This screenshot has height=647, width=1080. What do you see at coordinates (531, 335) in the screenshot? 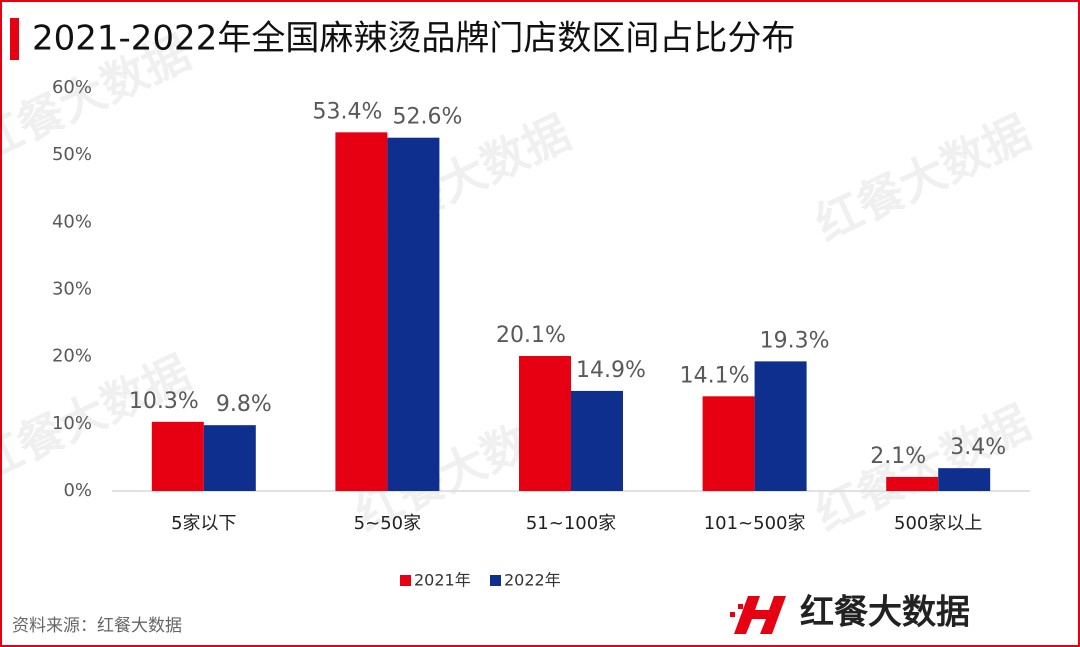
I see `value-label: 20.1%` at bounding box center [531, 335].